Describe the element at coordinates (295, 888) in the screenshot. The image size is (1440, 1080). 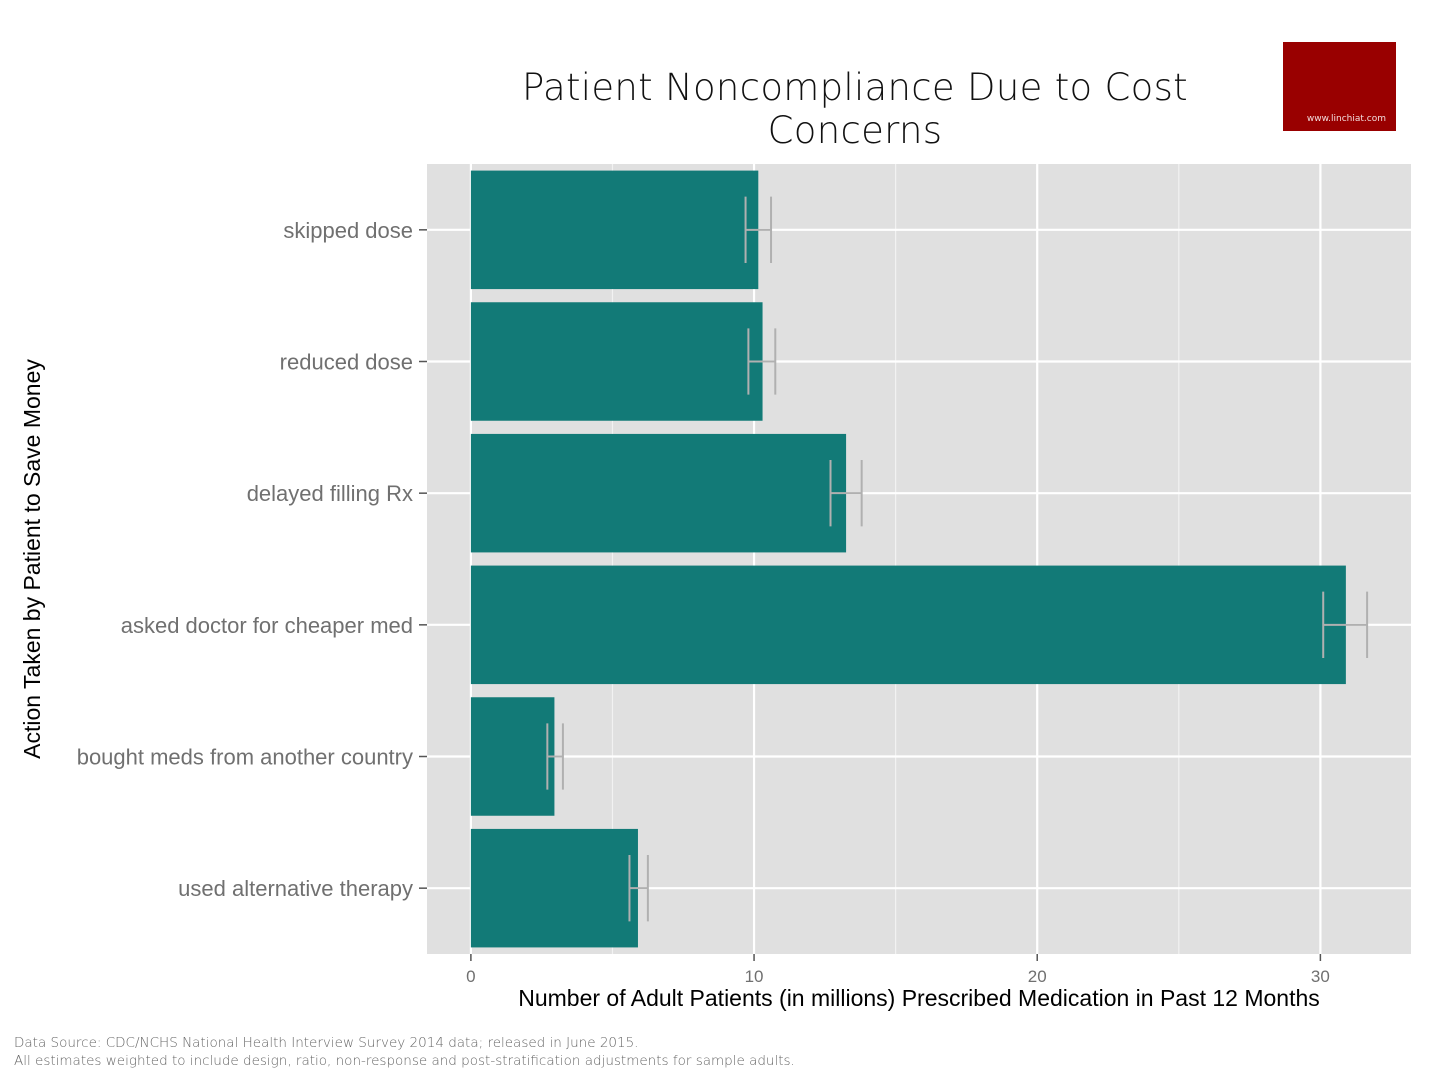
I see `y-tick-label: used alternative therapy` at that location.